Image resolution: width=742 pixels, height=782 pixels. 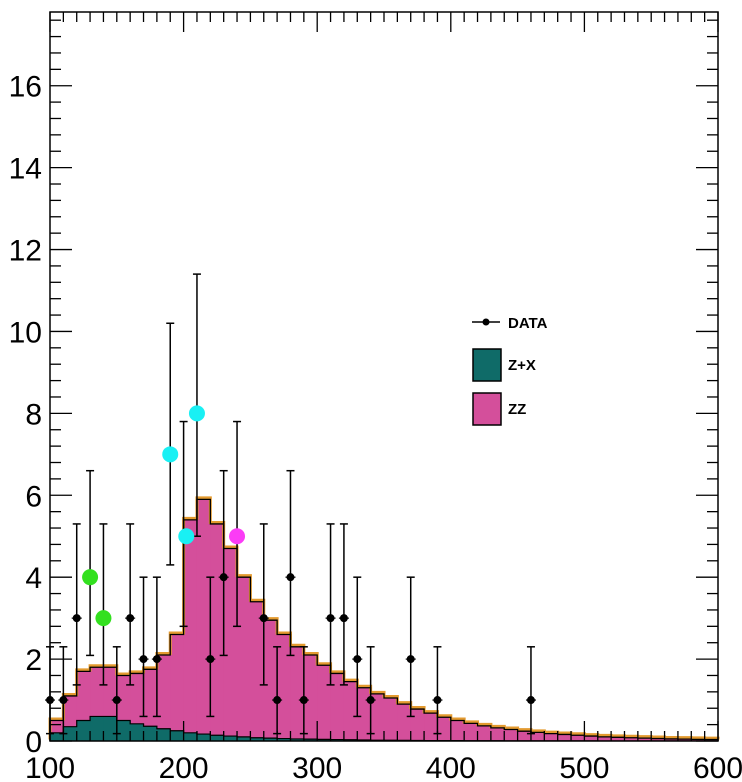 I want to click on x-tick-label: 600, so click(x=717, y=767).